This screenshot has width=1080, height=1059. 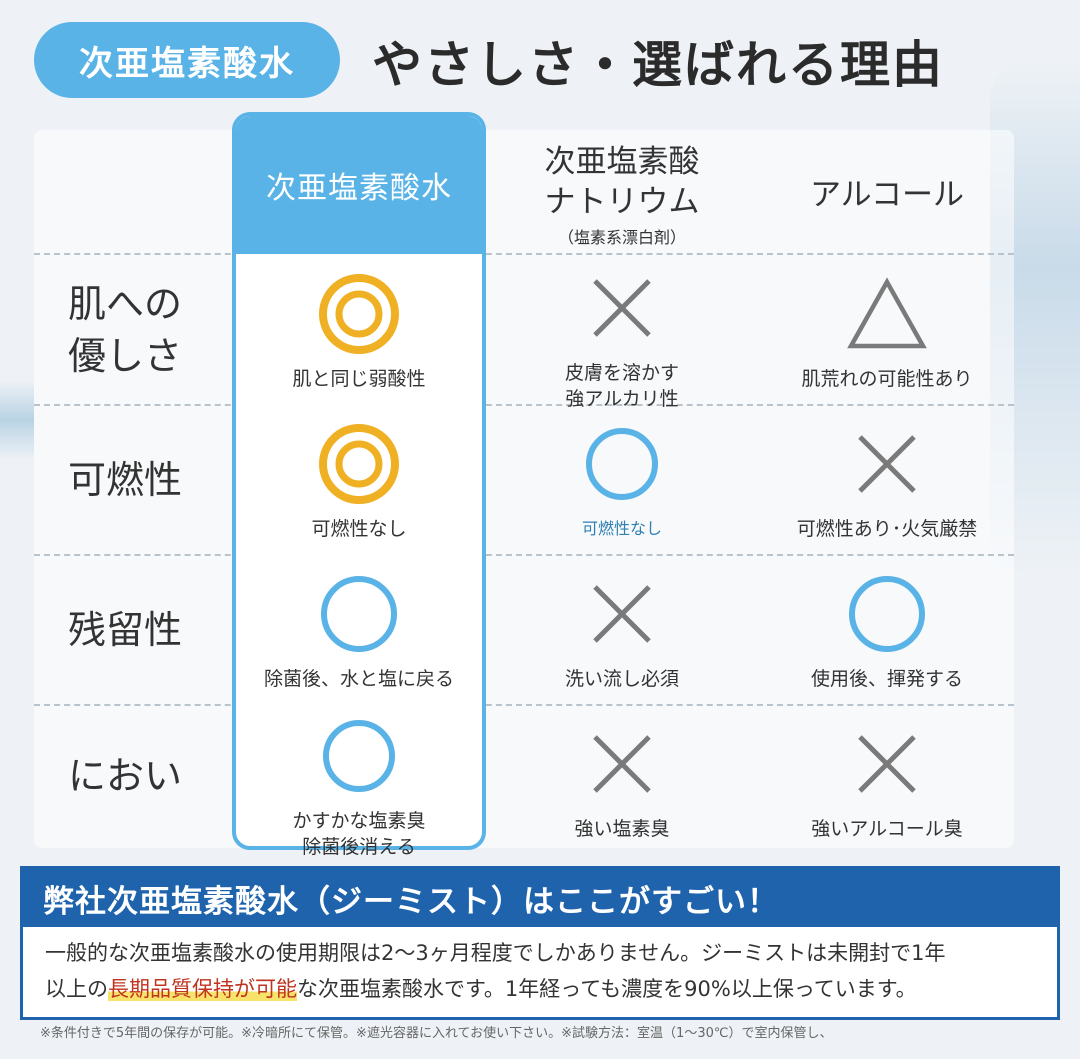 What do you see at coordinates (887, 314) in the screenshot?
I see `triangle-icon` at bounding box center [887, 314].